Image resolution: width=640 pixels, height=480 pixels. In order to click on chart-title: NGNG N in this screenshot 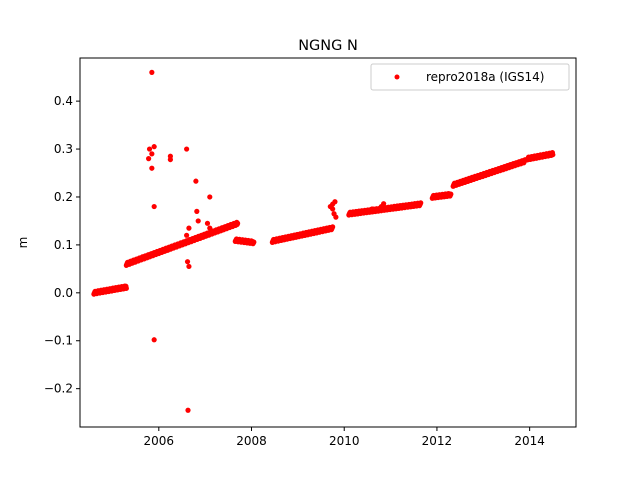, I will do `click(328, 46)`.